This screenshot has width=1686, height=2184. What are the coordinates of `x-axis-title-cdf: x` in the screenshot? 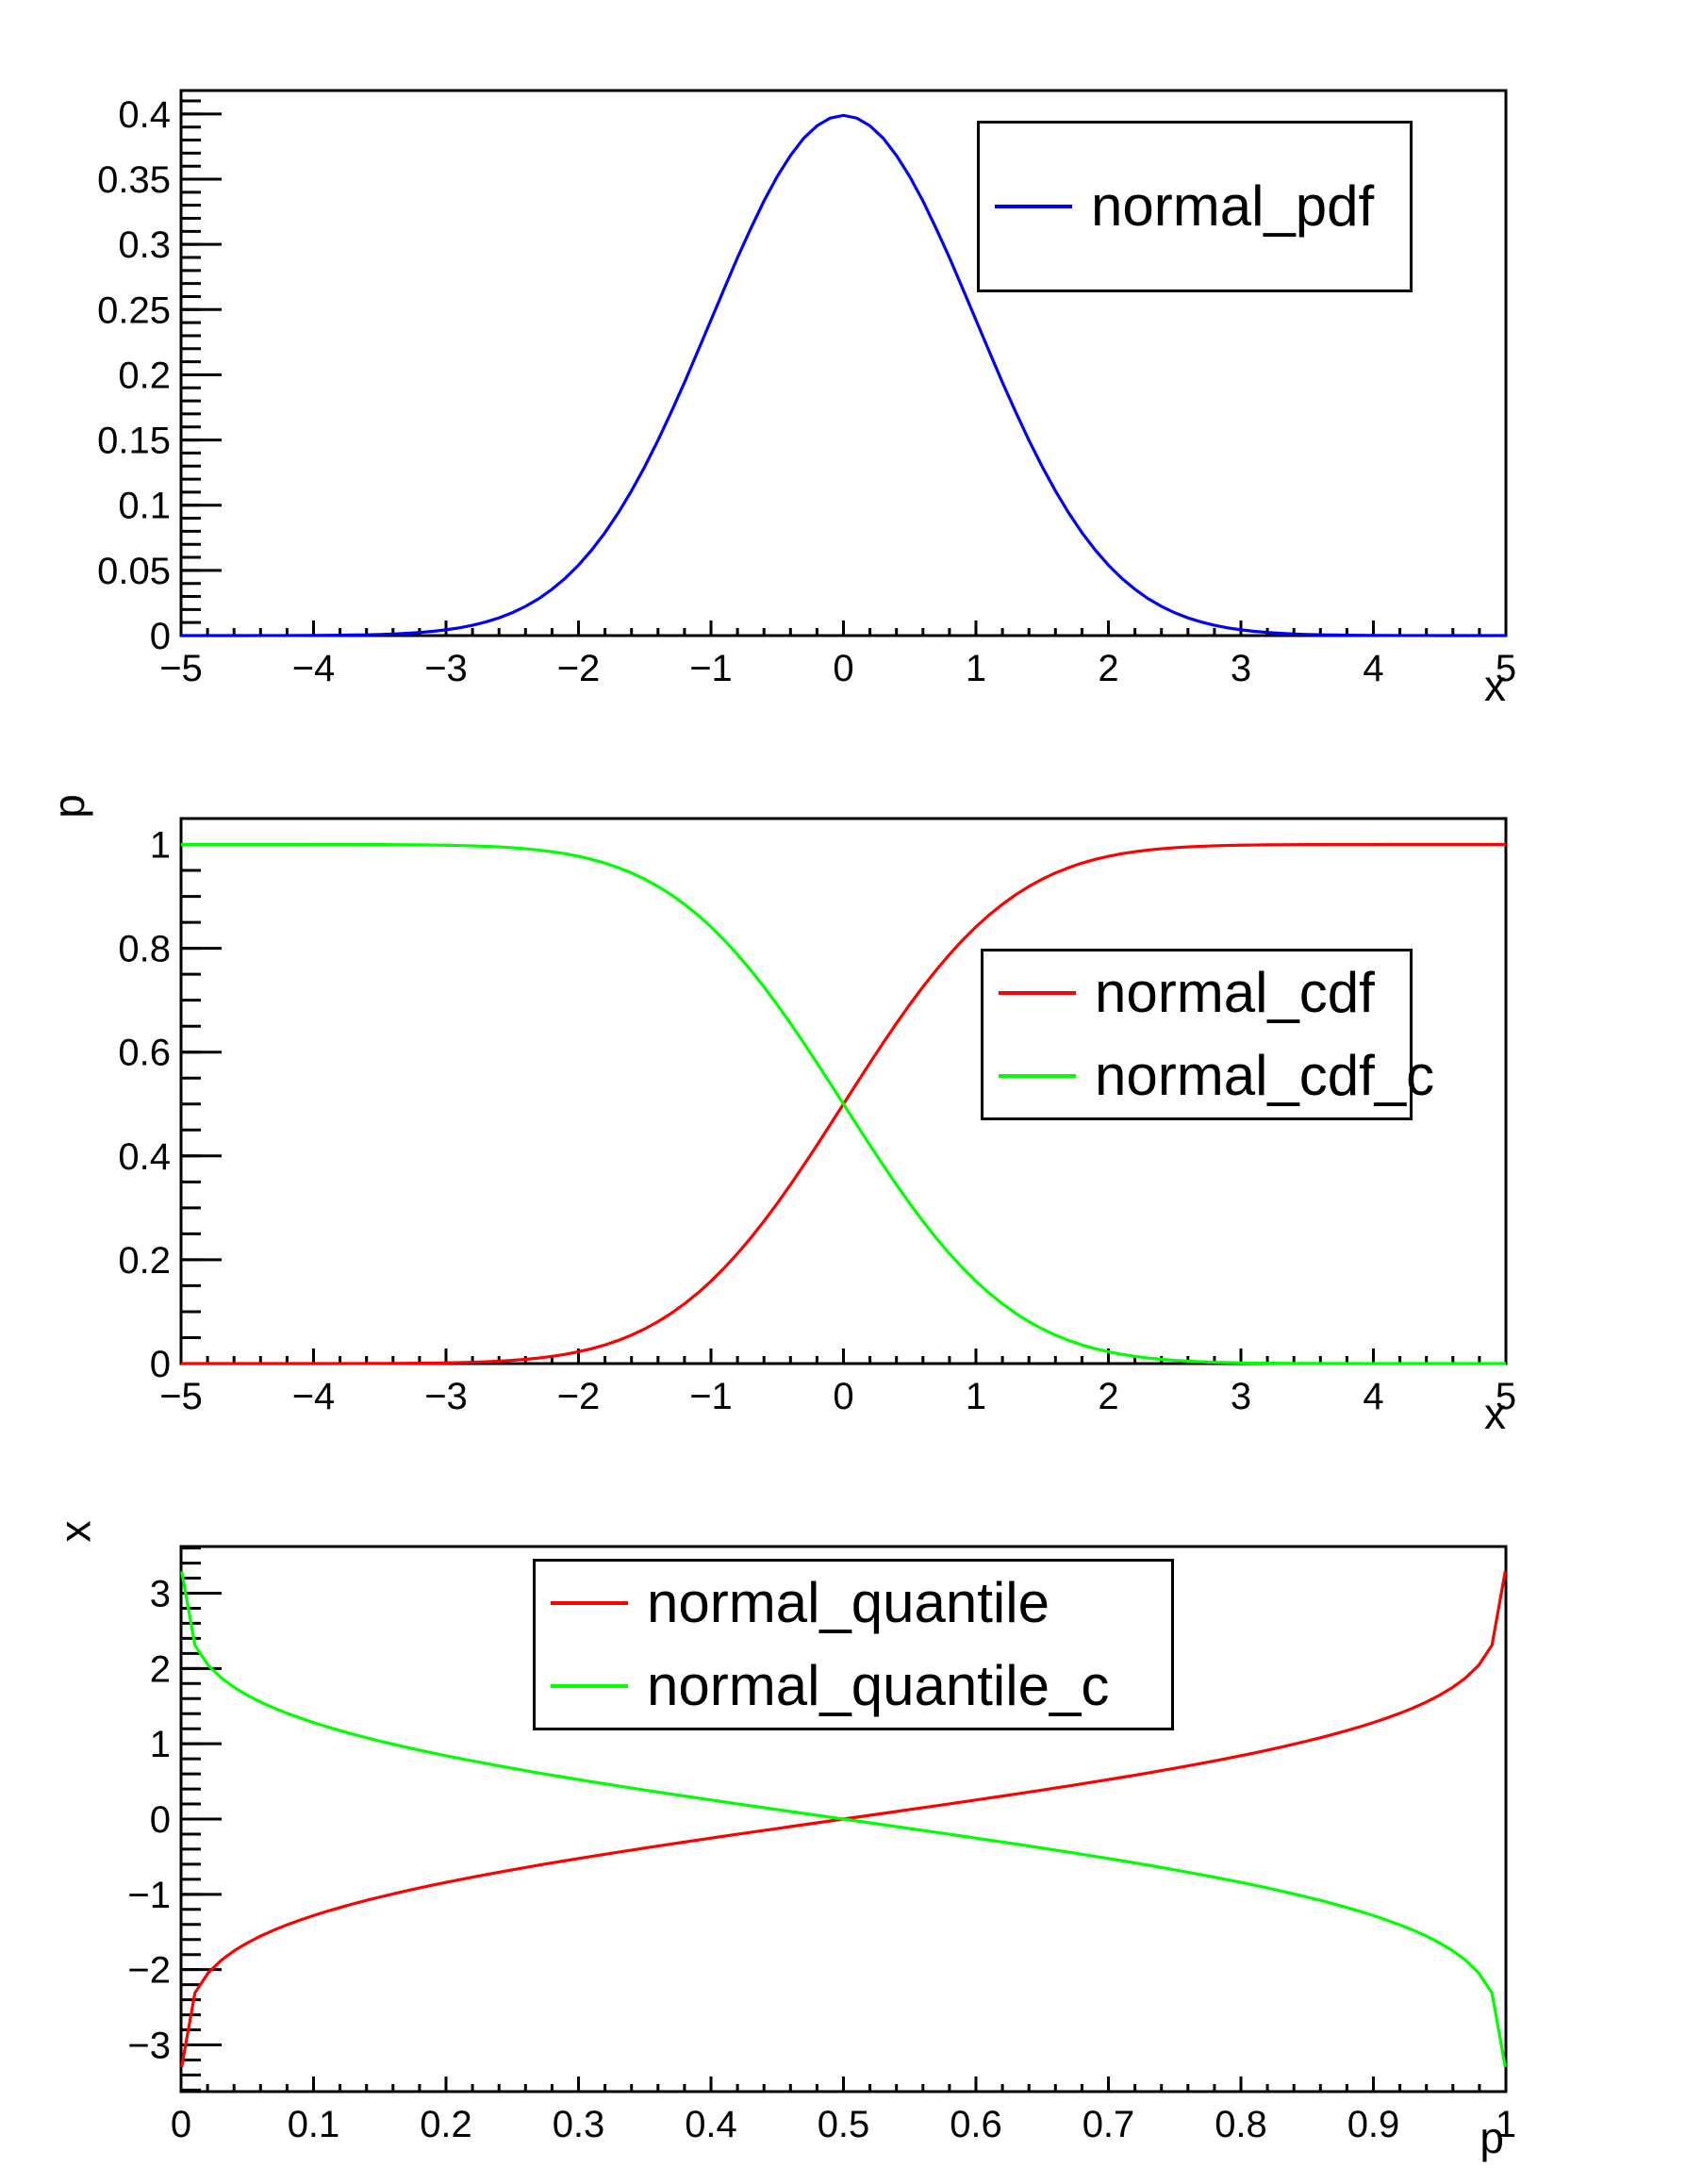 It's located at (1495, 1414).